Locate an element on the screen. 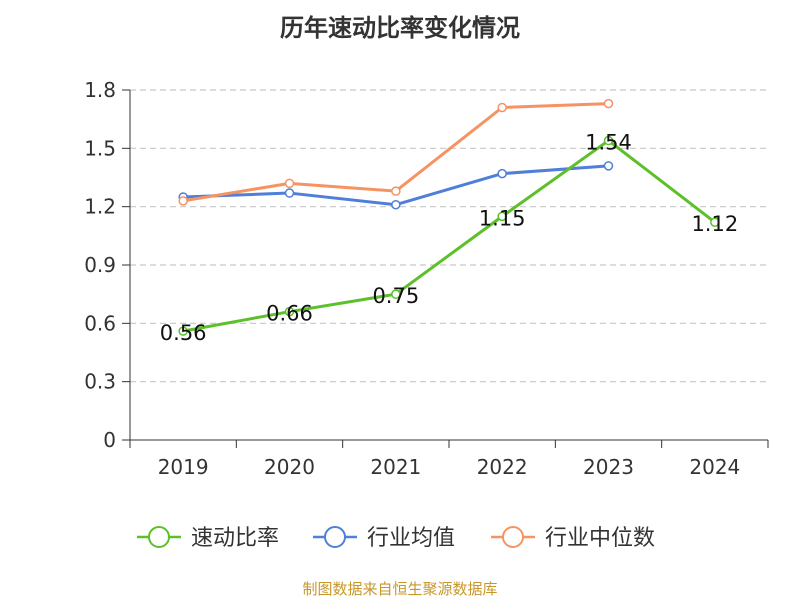 This screenshot has height=600, width=800. x-tick-label: 2024 is located at coordinates (714, 467).